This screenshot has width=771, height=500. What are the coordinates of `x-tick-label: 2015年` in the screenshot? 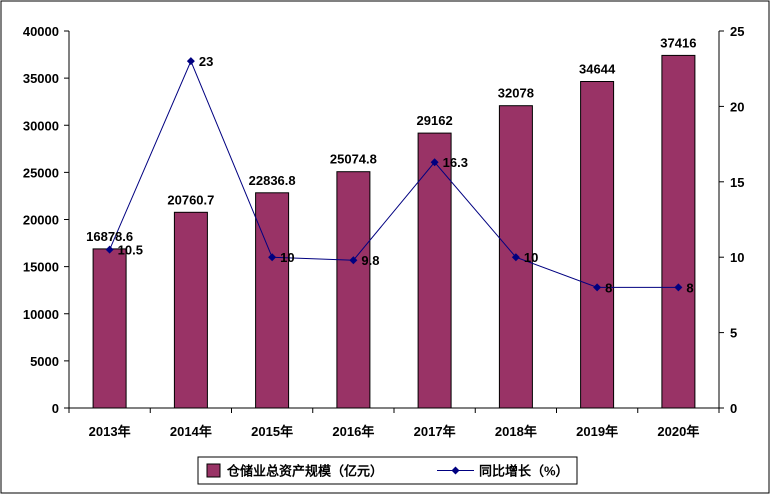 It's located at (272, 431).